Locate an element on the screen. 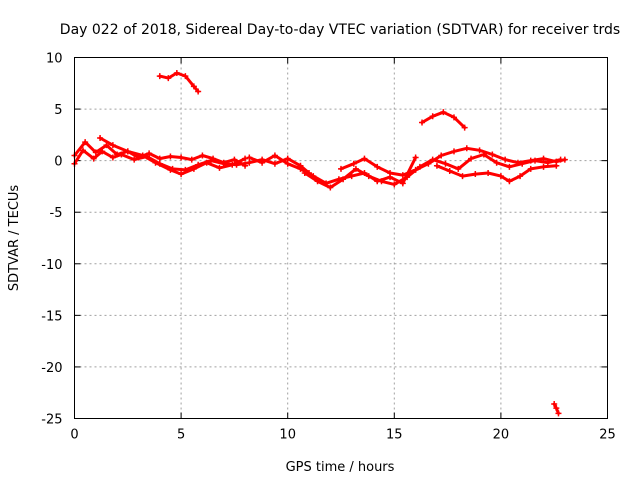  x-tick-label: 15 is located at coordinates (394, 435).